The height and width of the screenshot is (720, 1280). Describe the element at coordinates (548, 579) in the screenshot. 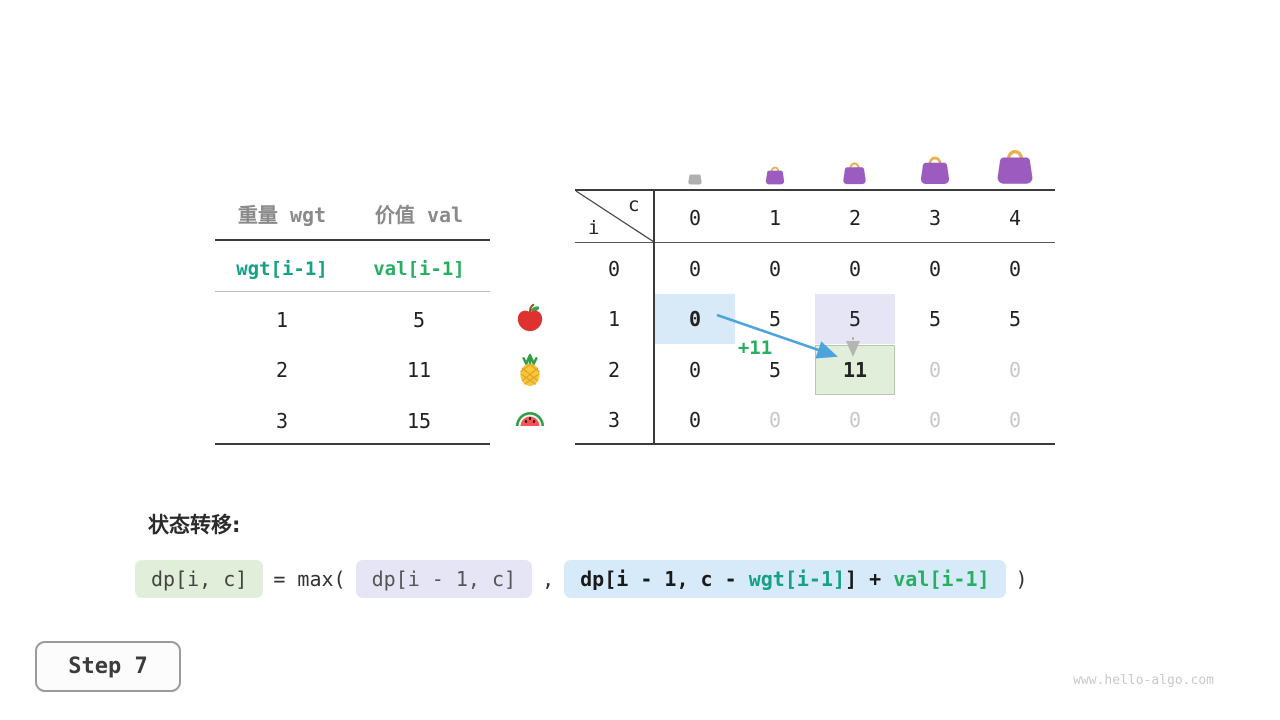

I see `formula-comma: ,` at that location.